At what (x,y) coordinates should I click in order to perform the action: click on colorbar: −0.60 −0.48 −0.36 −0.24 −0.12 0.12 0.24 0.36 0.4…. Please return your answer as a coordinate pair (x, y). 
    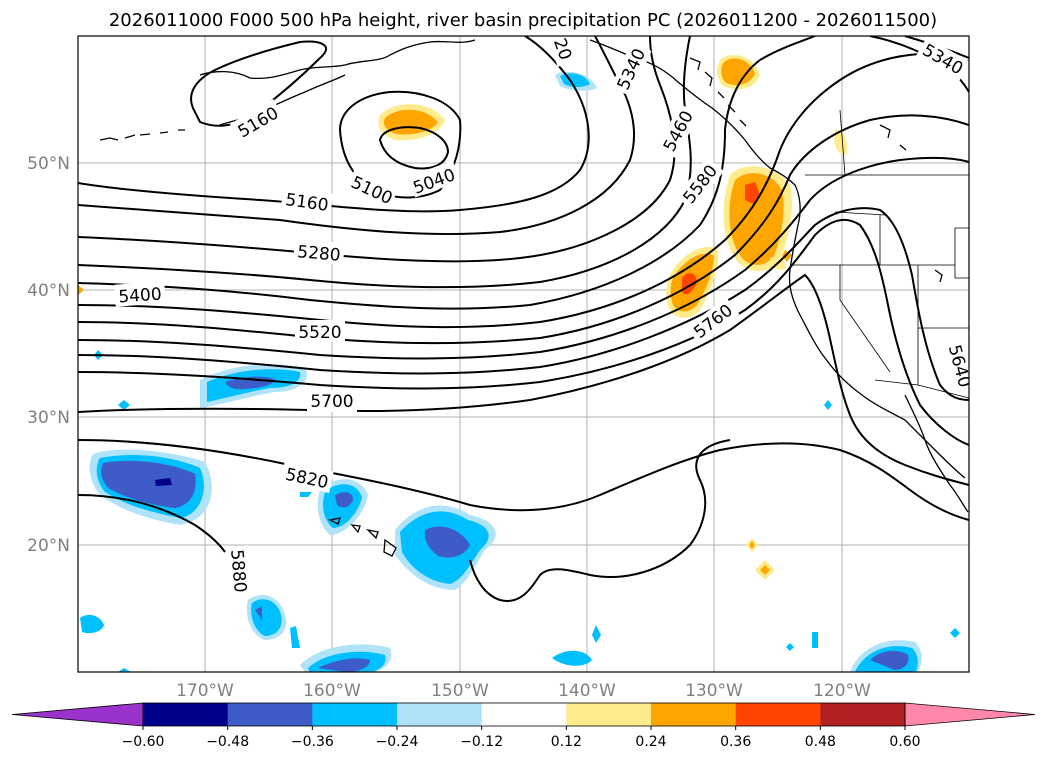
    Looking at the image, I should click on (523, 726).